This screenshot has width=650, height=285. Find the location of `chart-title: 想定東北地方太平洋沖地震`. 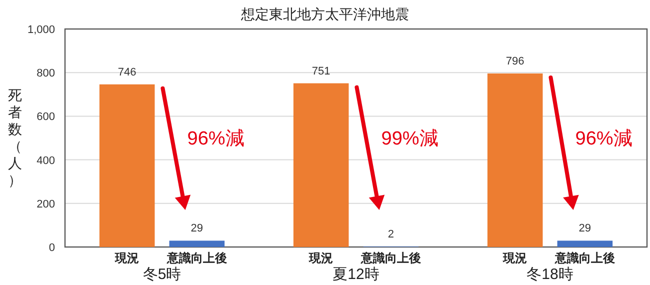

chart-title: 想定東北地方太平洋沖地震 is located at coordinates (324, 14).